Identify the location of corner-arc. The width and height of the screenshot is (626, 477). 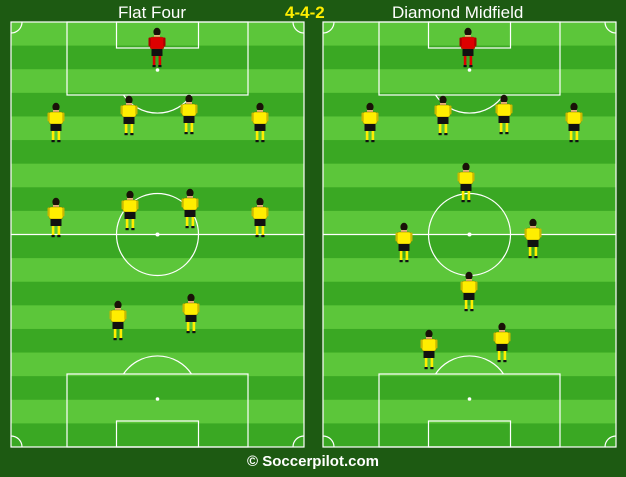
(16, 441).